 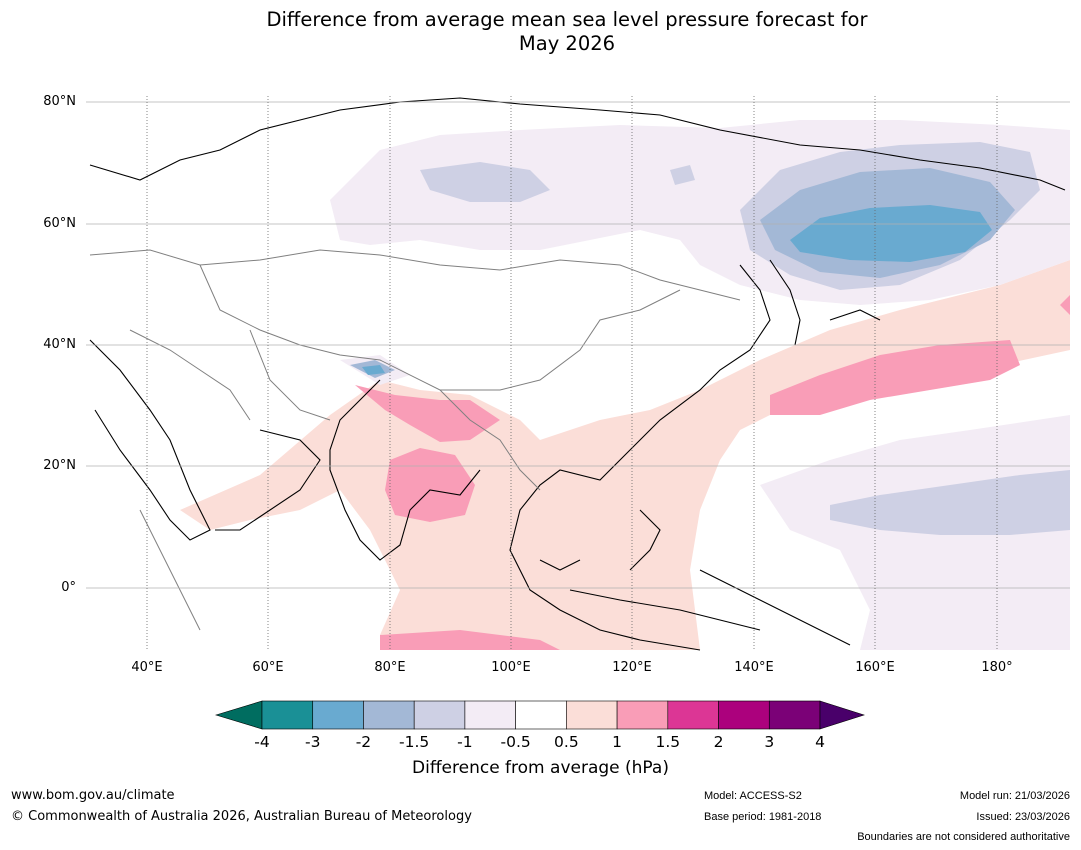 I want to click on lat-label-0: 0°, so click(x=68, y=587).